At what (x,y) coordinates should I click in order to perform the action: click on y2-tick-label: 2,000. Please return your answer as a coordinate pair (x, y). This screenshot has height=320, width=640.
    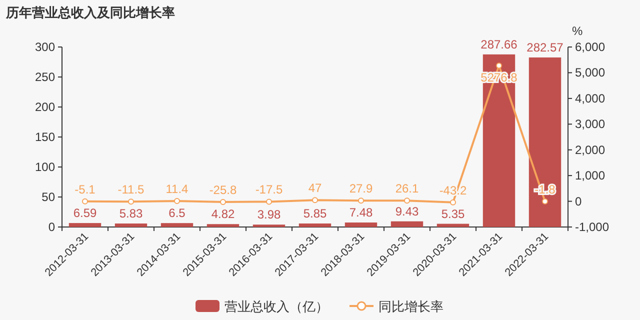
    Looking at the image, I should click on (590, 149).